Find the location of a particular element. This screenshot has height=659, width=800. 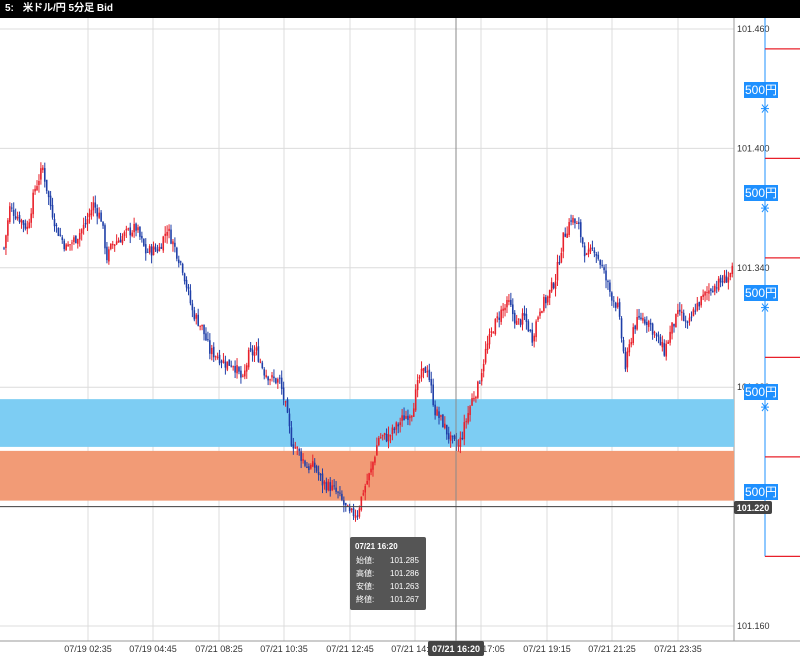

chart-title-bar: 5: 米ドル/円 5分足 Bid is located at coordinates (400, 9).